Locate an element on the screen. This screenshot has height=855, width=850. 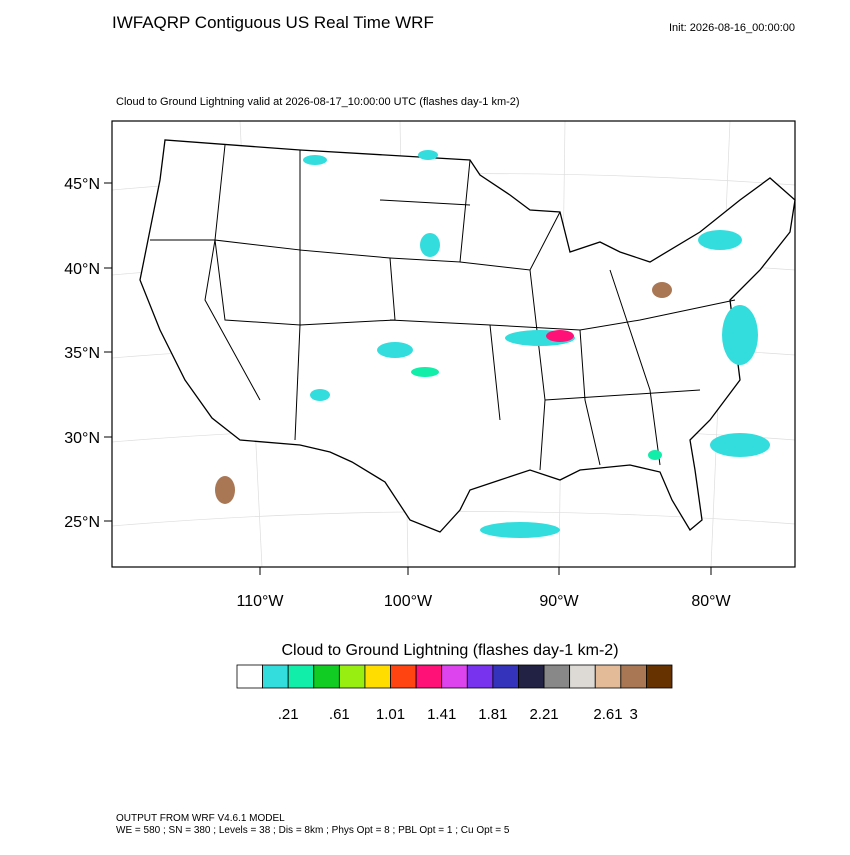
lon-label: 80°W is located at coordinates (711, 601).